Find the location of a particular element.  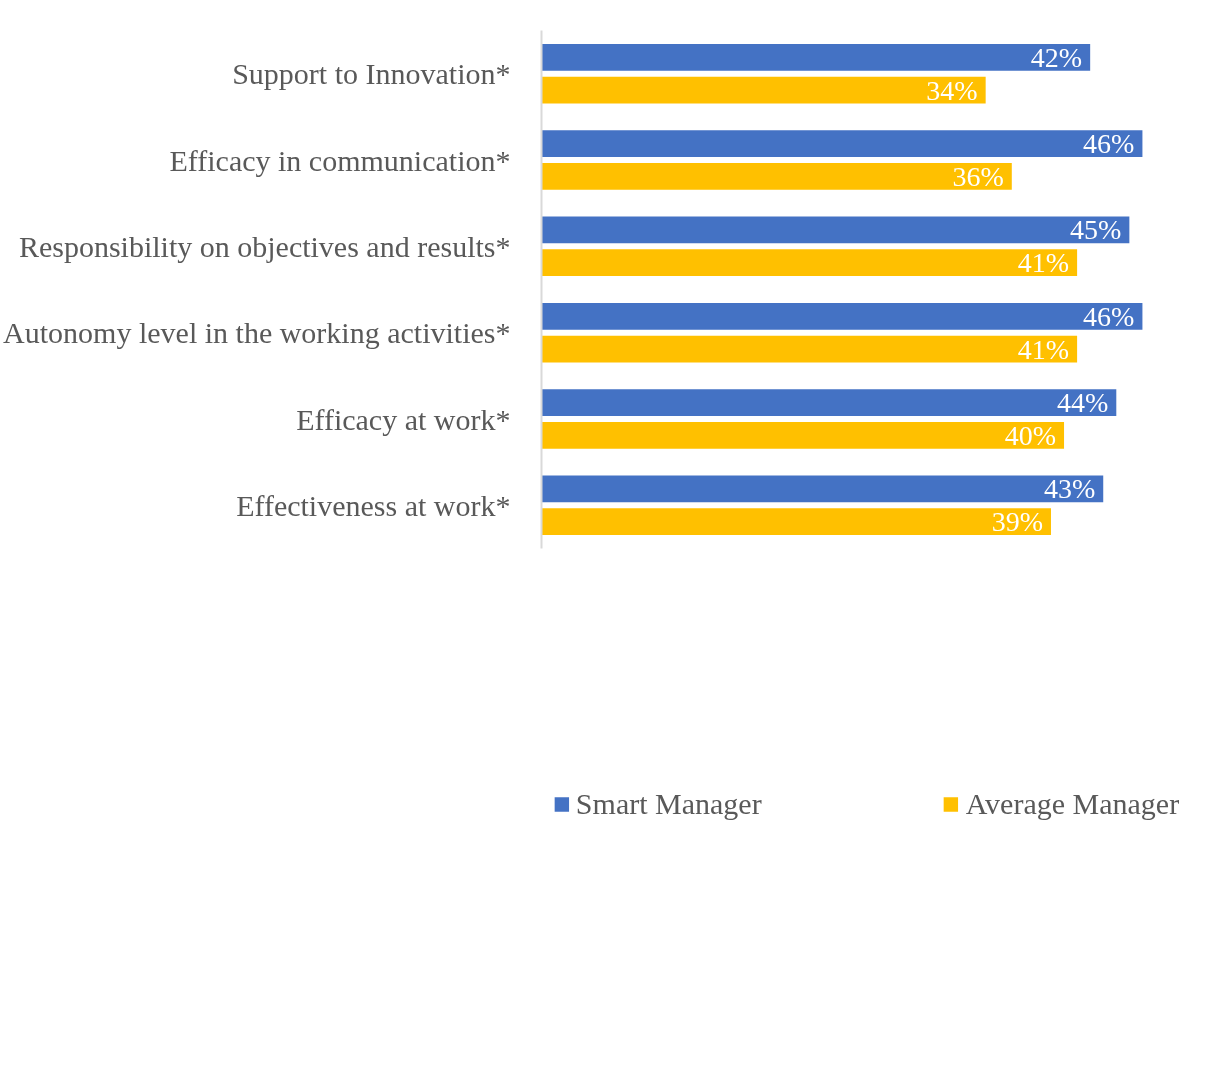

data-label: 42% is located at coordinates (1056, 57).